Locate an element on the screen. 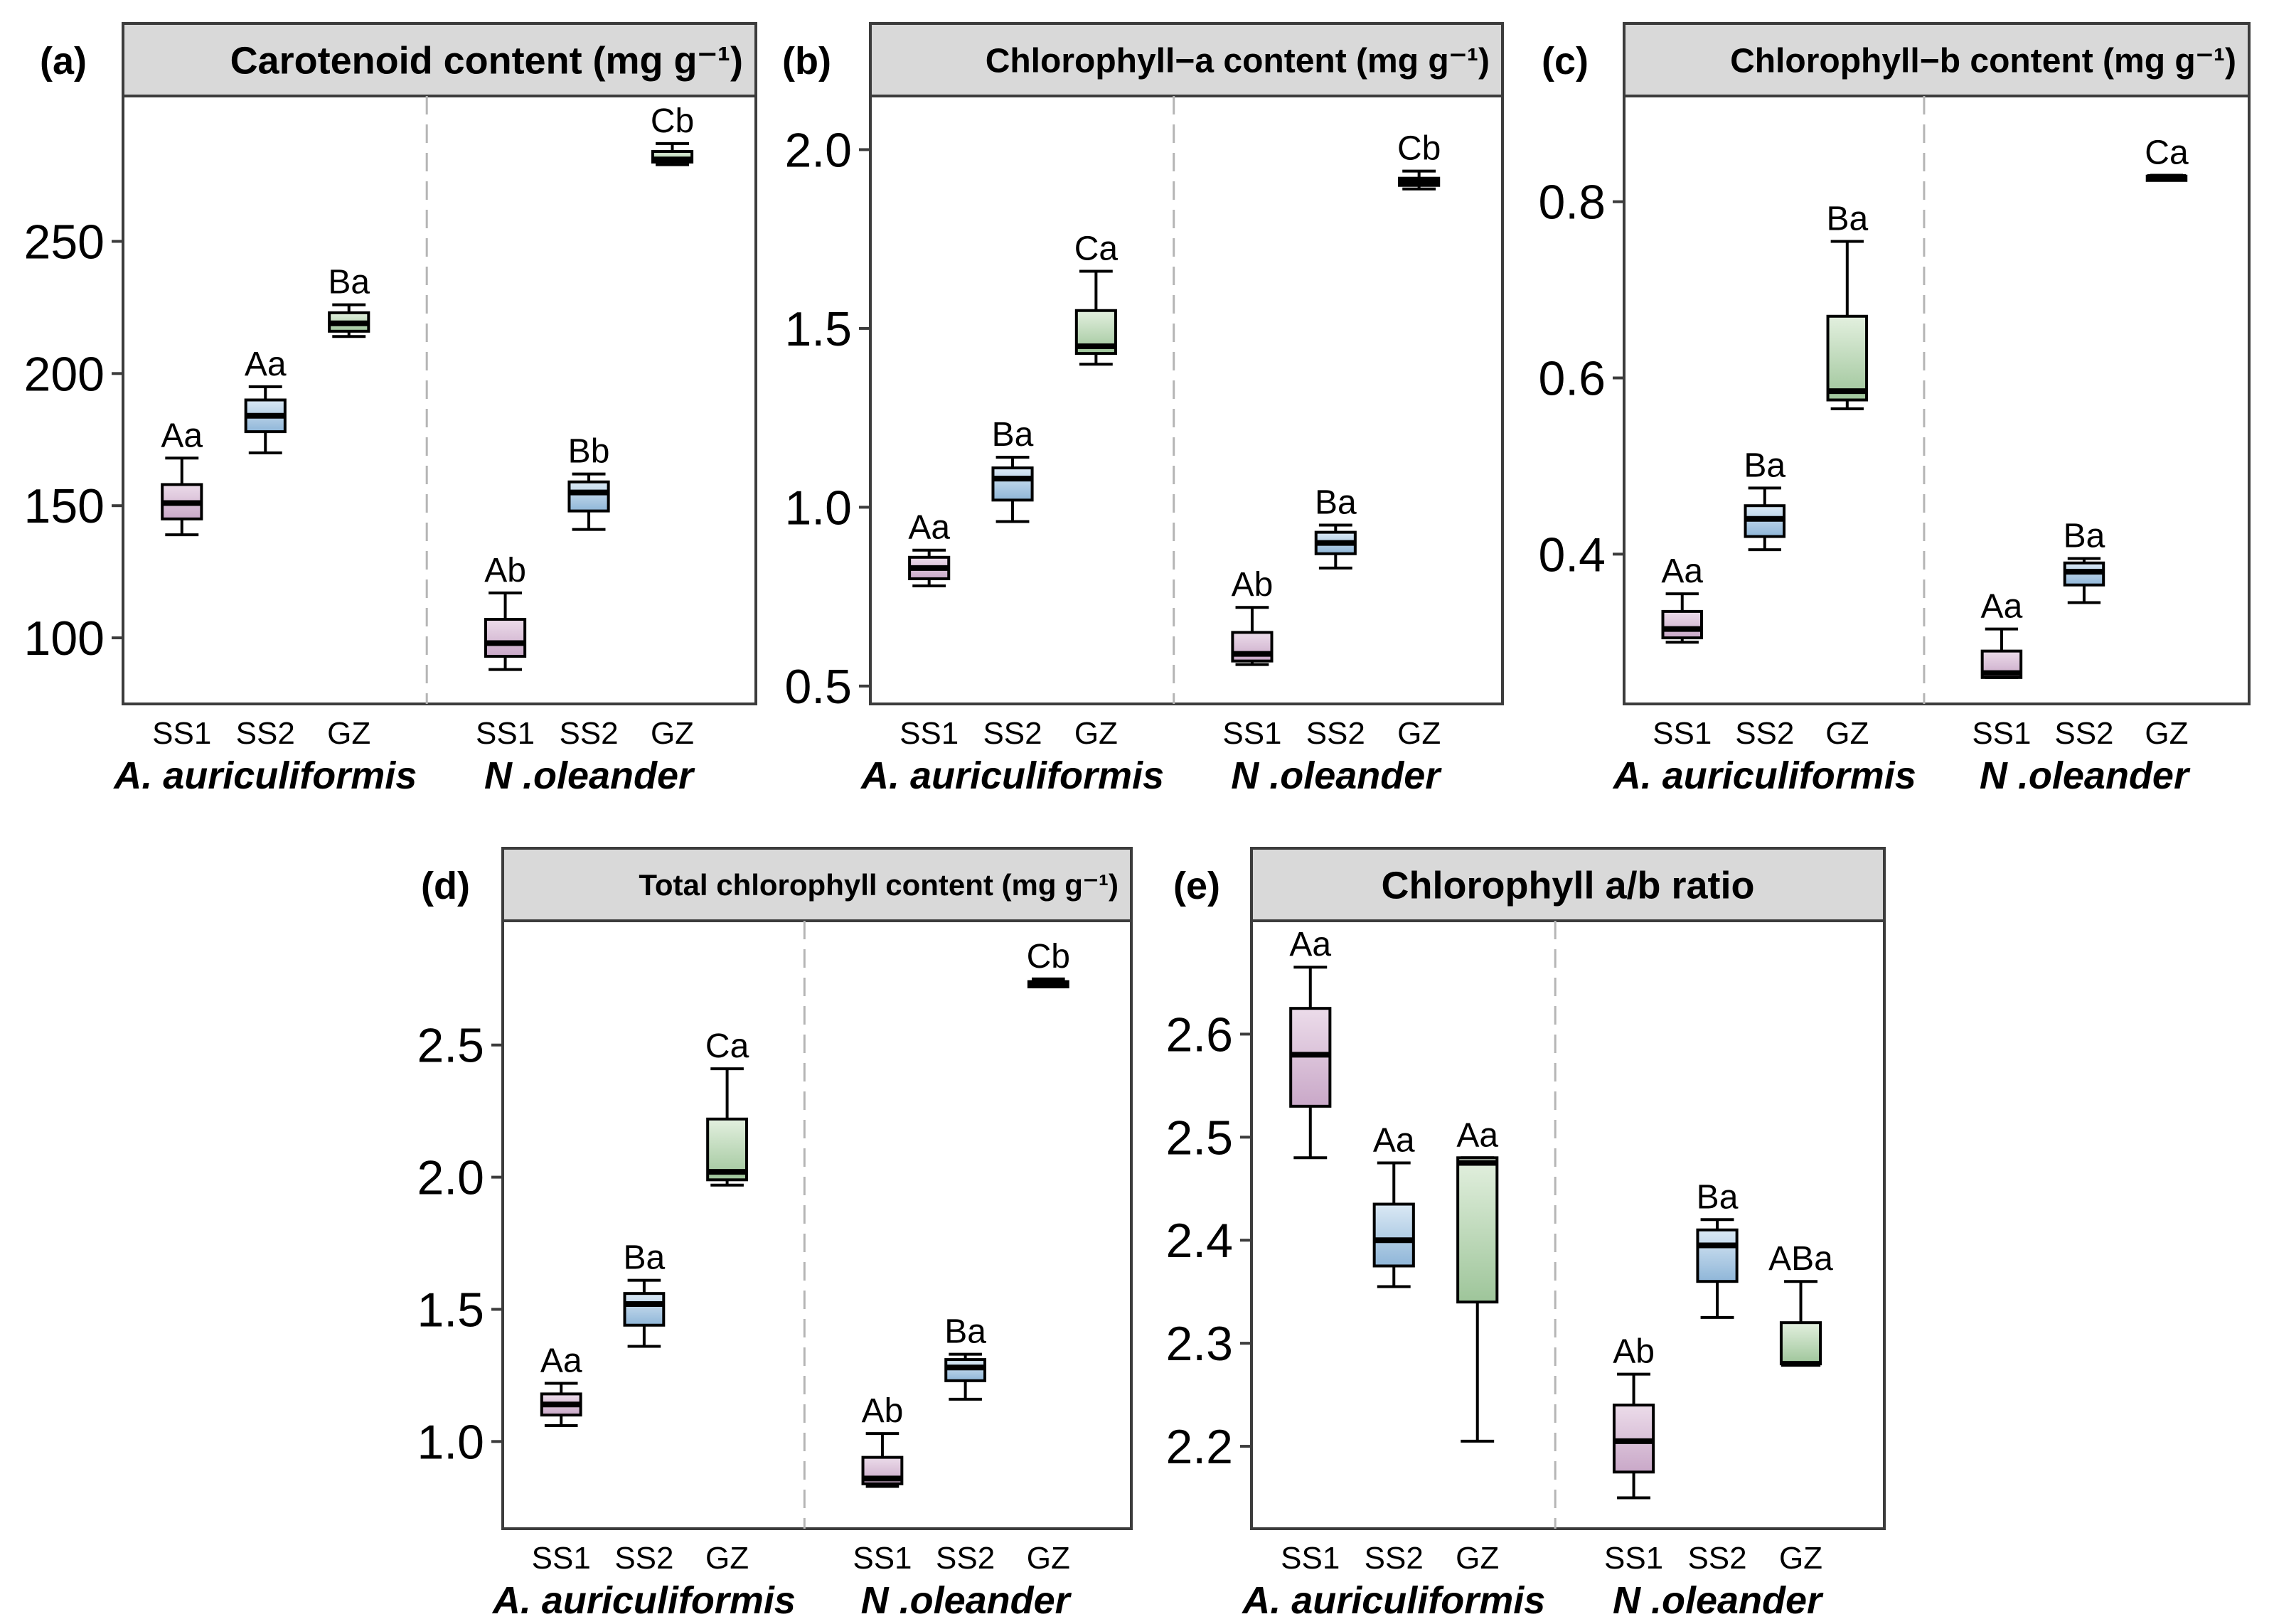  y-tick-label: 150 is located at coordinates (64, 506).